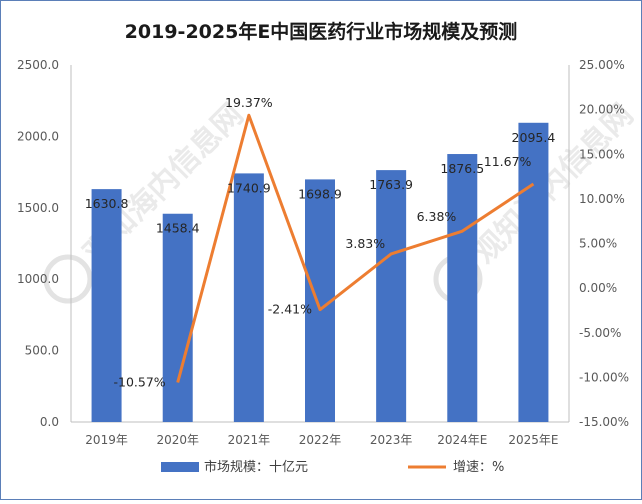  I want to click on bar-value-label: 1458.4, so click(178, 228).